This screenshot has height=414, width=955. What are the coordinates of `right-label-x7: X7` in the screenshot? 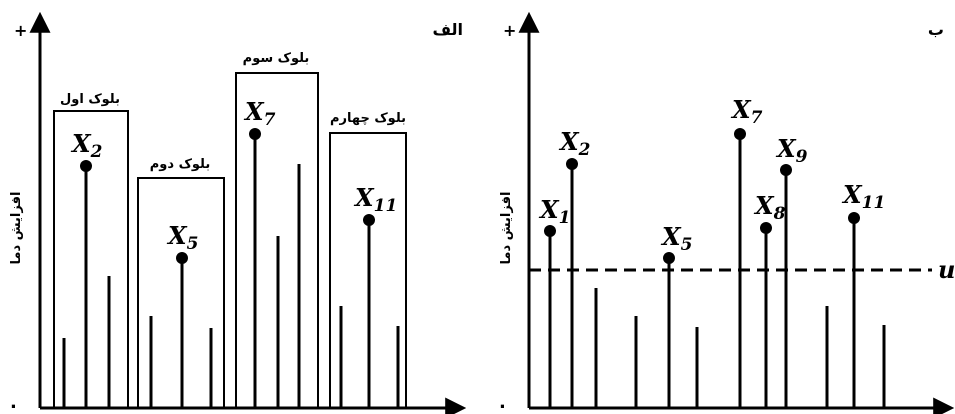 It's located at (746, 111).